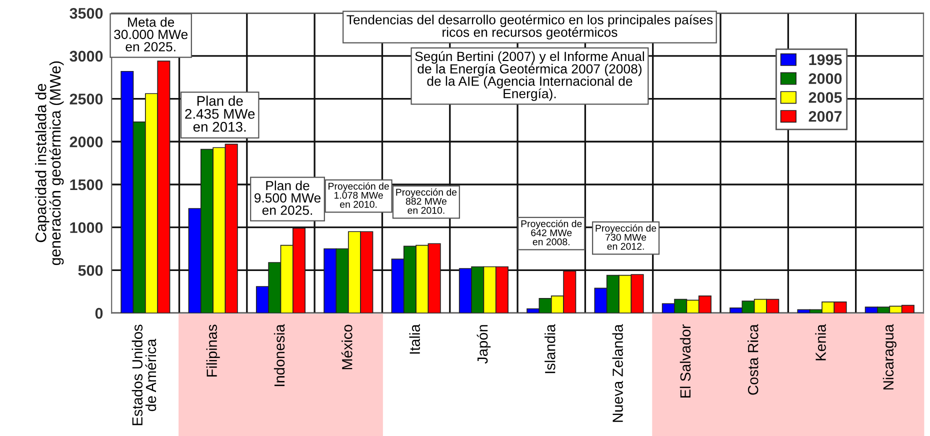 The height and width of the screenshot is (436, 930). Describe the element at coordinates (529, 27) in the screenshot. I see `text: Tendencias del desarrollo geotérmico en los principales países ricos en recursos geotérmicos` at that location.